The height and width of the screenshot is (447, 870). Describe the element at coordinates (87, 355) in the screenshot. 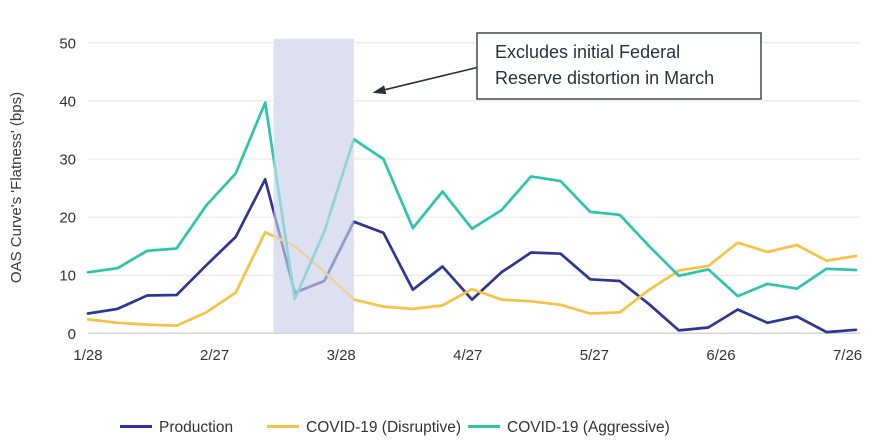

I see `x-tick-1-28: 1/28` at that location.